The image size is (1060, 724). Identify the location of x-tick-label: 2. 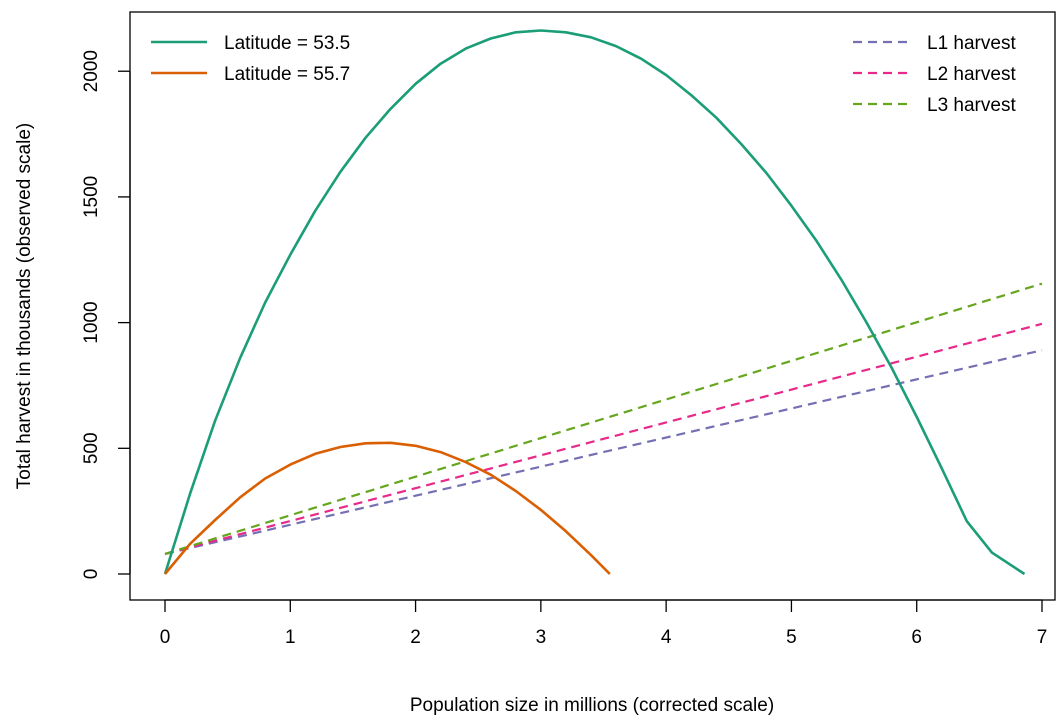
(415, 637).